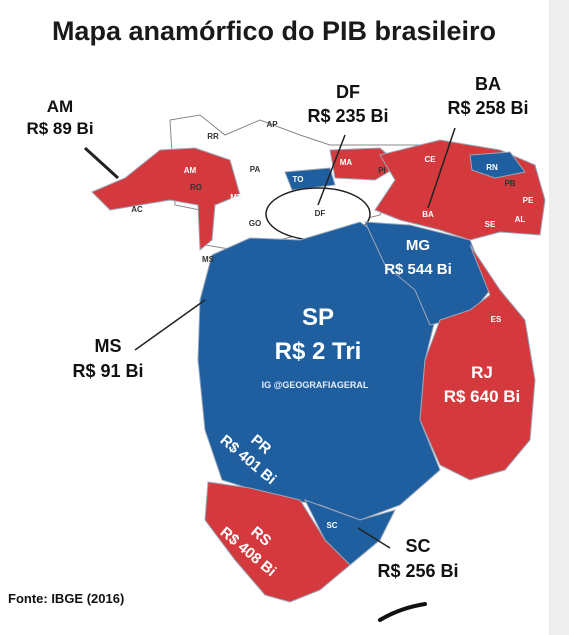 The image size is (569, 635). I want to click on state-label: AP, so click(272, 124).